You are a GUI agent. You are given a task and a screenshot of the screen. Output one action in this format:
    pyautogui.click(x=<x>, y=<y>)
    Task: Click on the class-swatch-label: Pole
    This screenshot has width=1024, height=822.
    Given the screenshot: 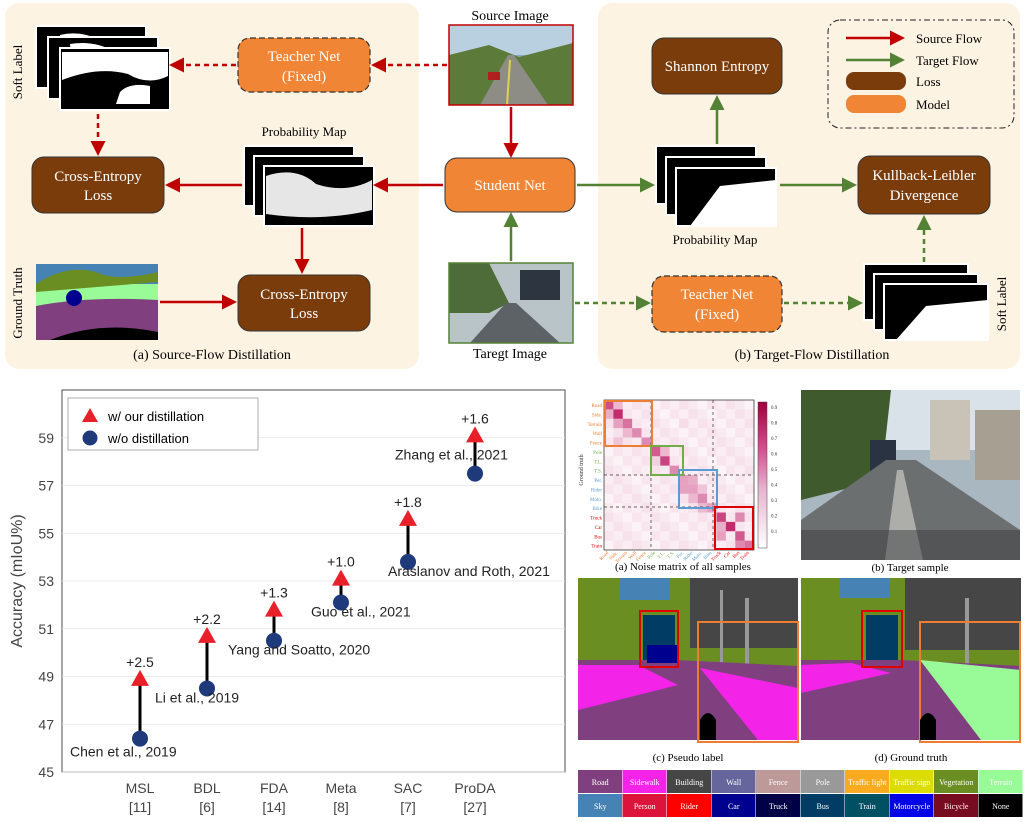 What is the action you would take?
    pyautogui.click(x=823, y=782)
    